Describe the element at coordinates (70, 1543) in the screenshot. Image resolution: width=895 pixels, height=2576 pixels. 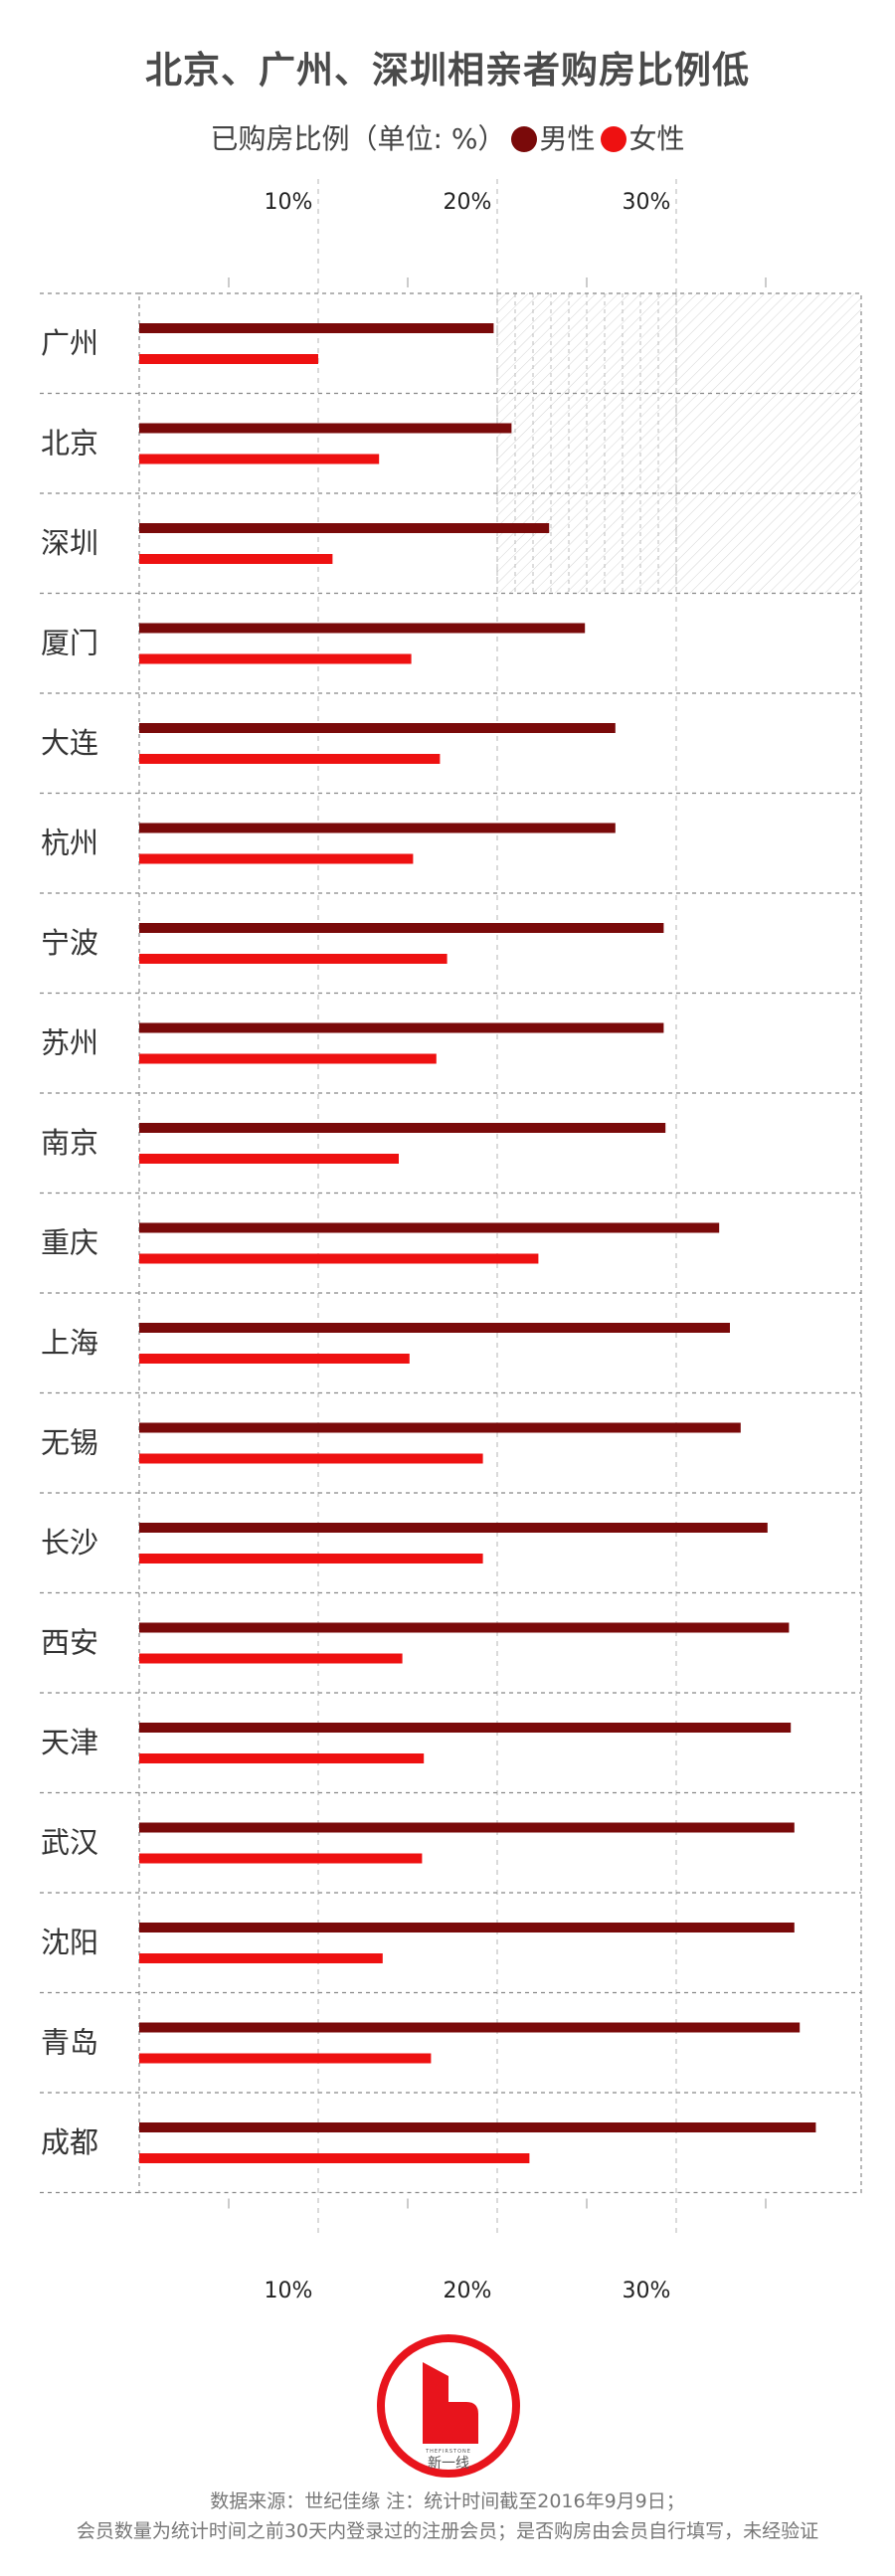
I see `city-label: 长沙` at that location.